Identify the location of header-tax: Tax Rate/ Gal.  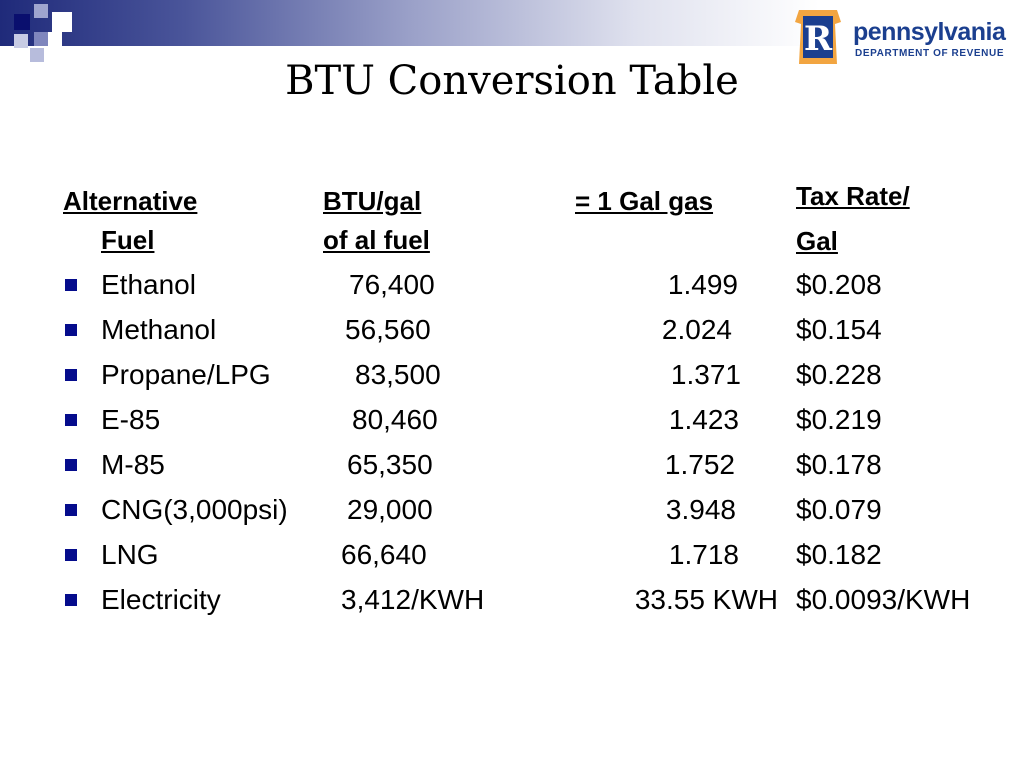
(853, 219).